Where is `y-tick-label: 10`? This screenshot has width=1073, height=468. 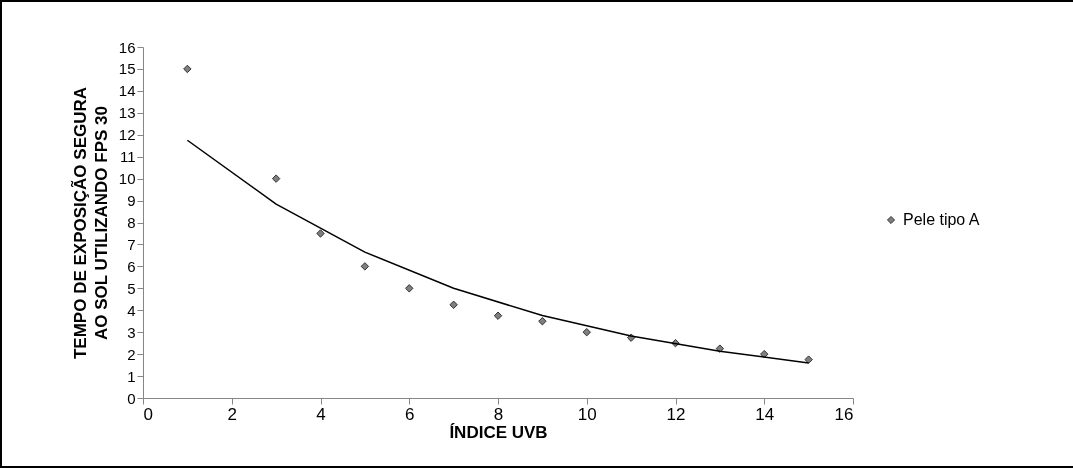
y-tick-label: 10 is located at coordinates (127, 179).